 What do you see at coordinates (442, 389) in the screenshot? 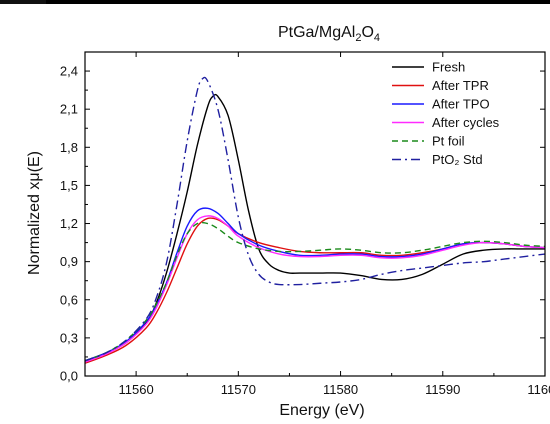
I see `x-tick-label: 11590` at bounding box center [442, 389].